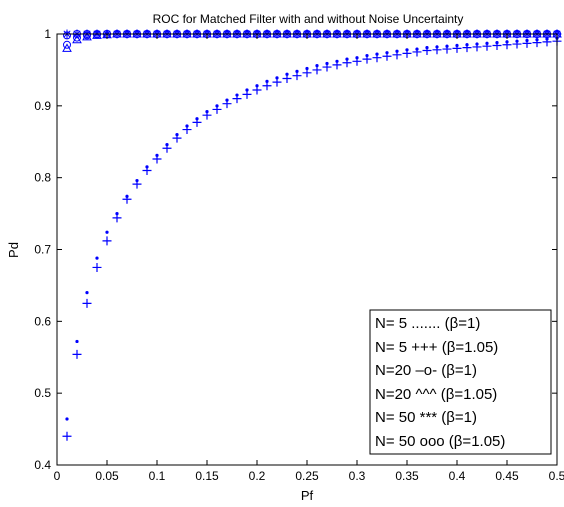 The height and width of the screenshot is (507, 564). Describe the element at coordinates (507, 476) in the screenshot. I see `x-tick-label: 0.45` at that location.